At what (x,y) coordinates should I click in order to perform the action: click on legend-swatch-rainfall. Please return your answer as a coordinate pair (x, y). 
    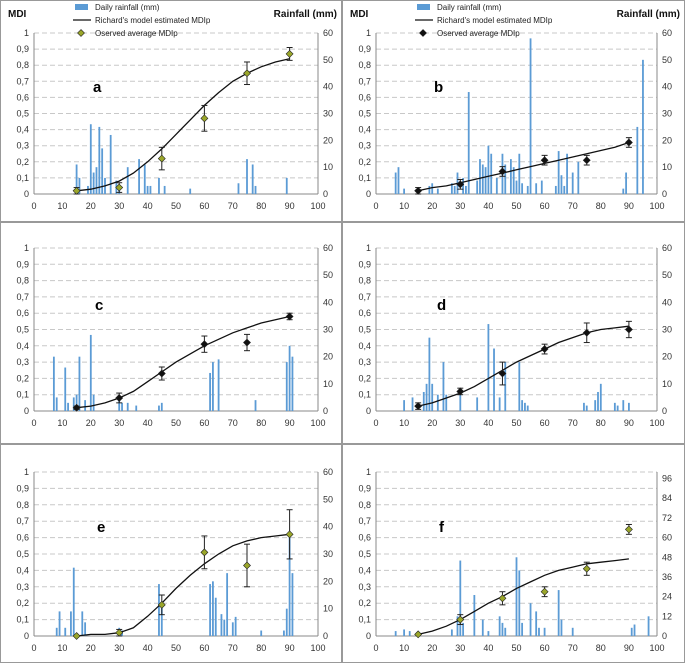
    Looking at the image, I should click on (423, 7).